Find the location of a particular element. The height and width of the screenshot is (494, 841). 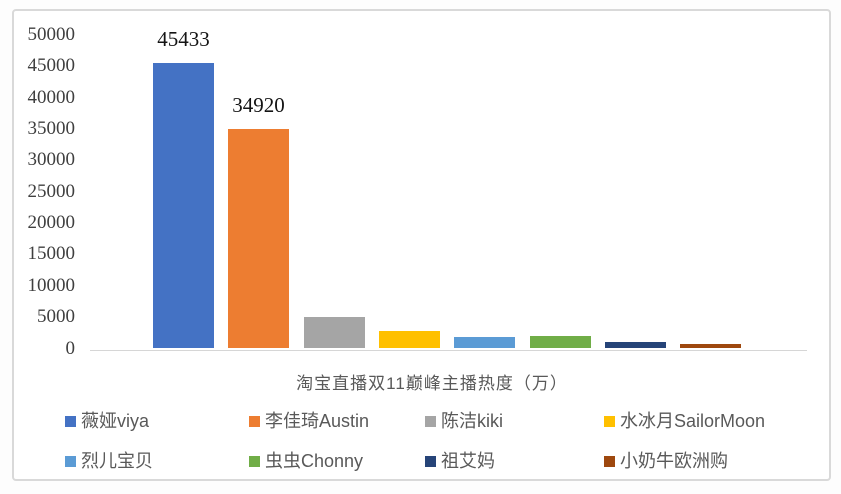

legend-item: 烈儿宝贝 is located at coordinates (109, 461).